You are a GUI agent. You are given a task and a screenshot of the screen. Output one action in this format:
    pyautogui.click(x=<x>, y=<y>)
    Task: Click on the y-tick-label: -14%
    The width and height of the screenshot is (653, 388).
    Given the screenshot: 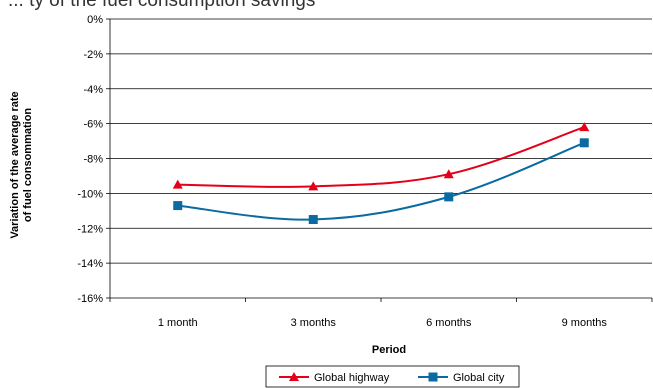 What is the action you would take?
    pyautogui.click(x=90, y=264)
    